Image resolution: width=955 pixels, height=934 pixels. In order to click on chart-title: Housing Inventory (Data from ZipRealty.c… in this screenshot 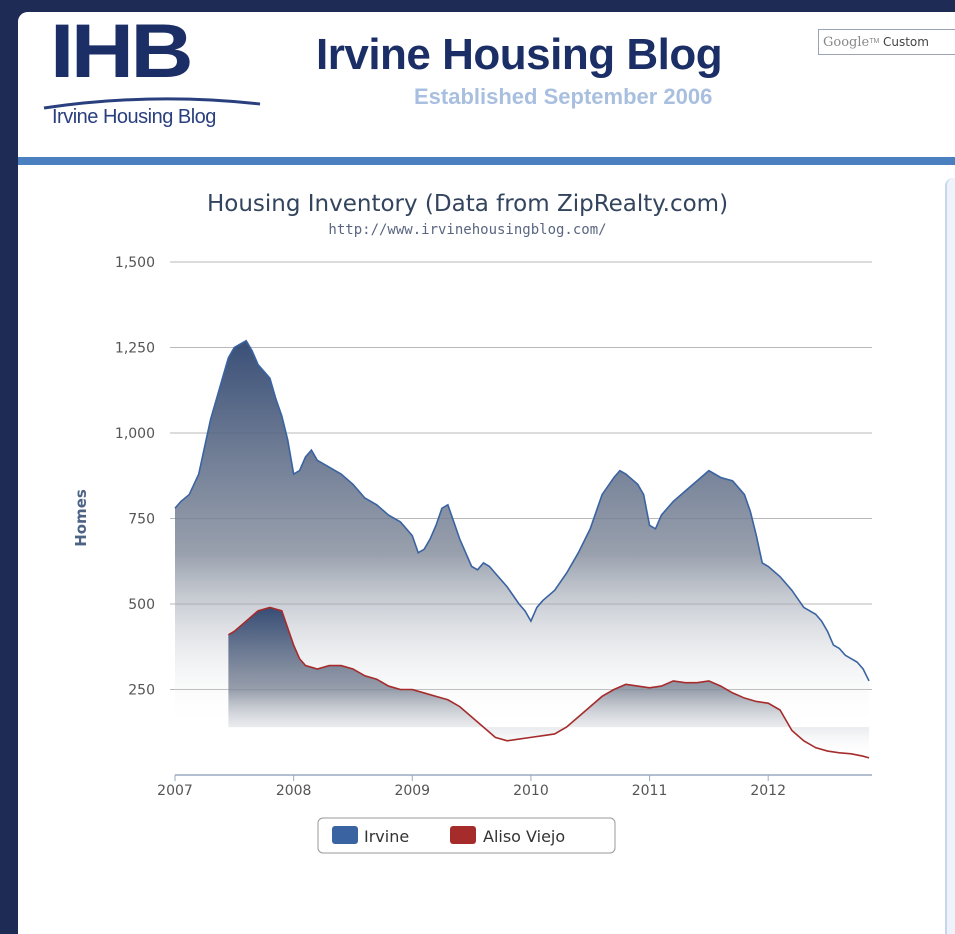, I will do `click(467, 204)`.